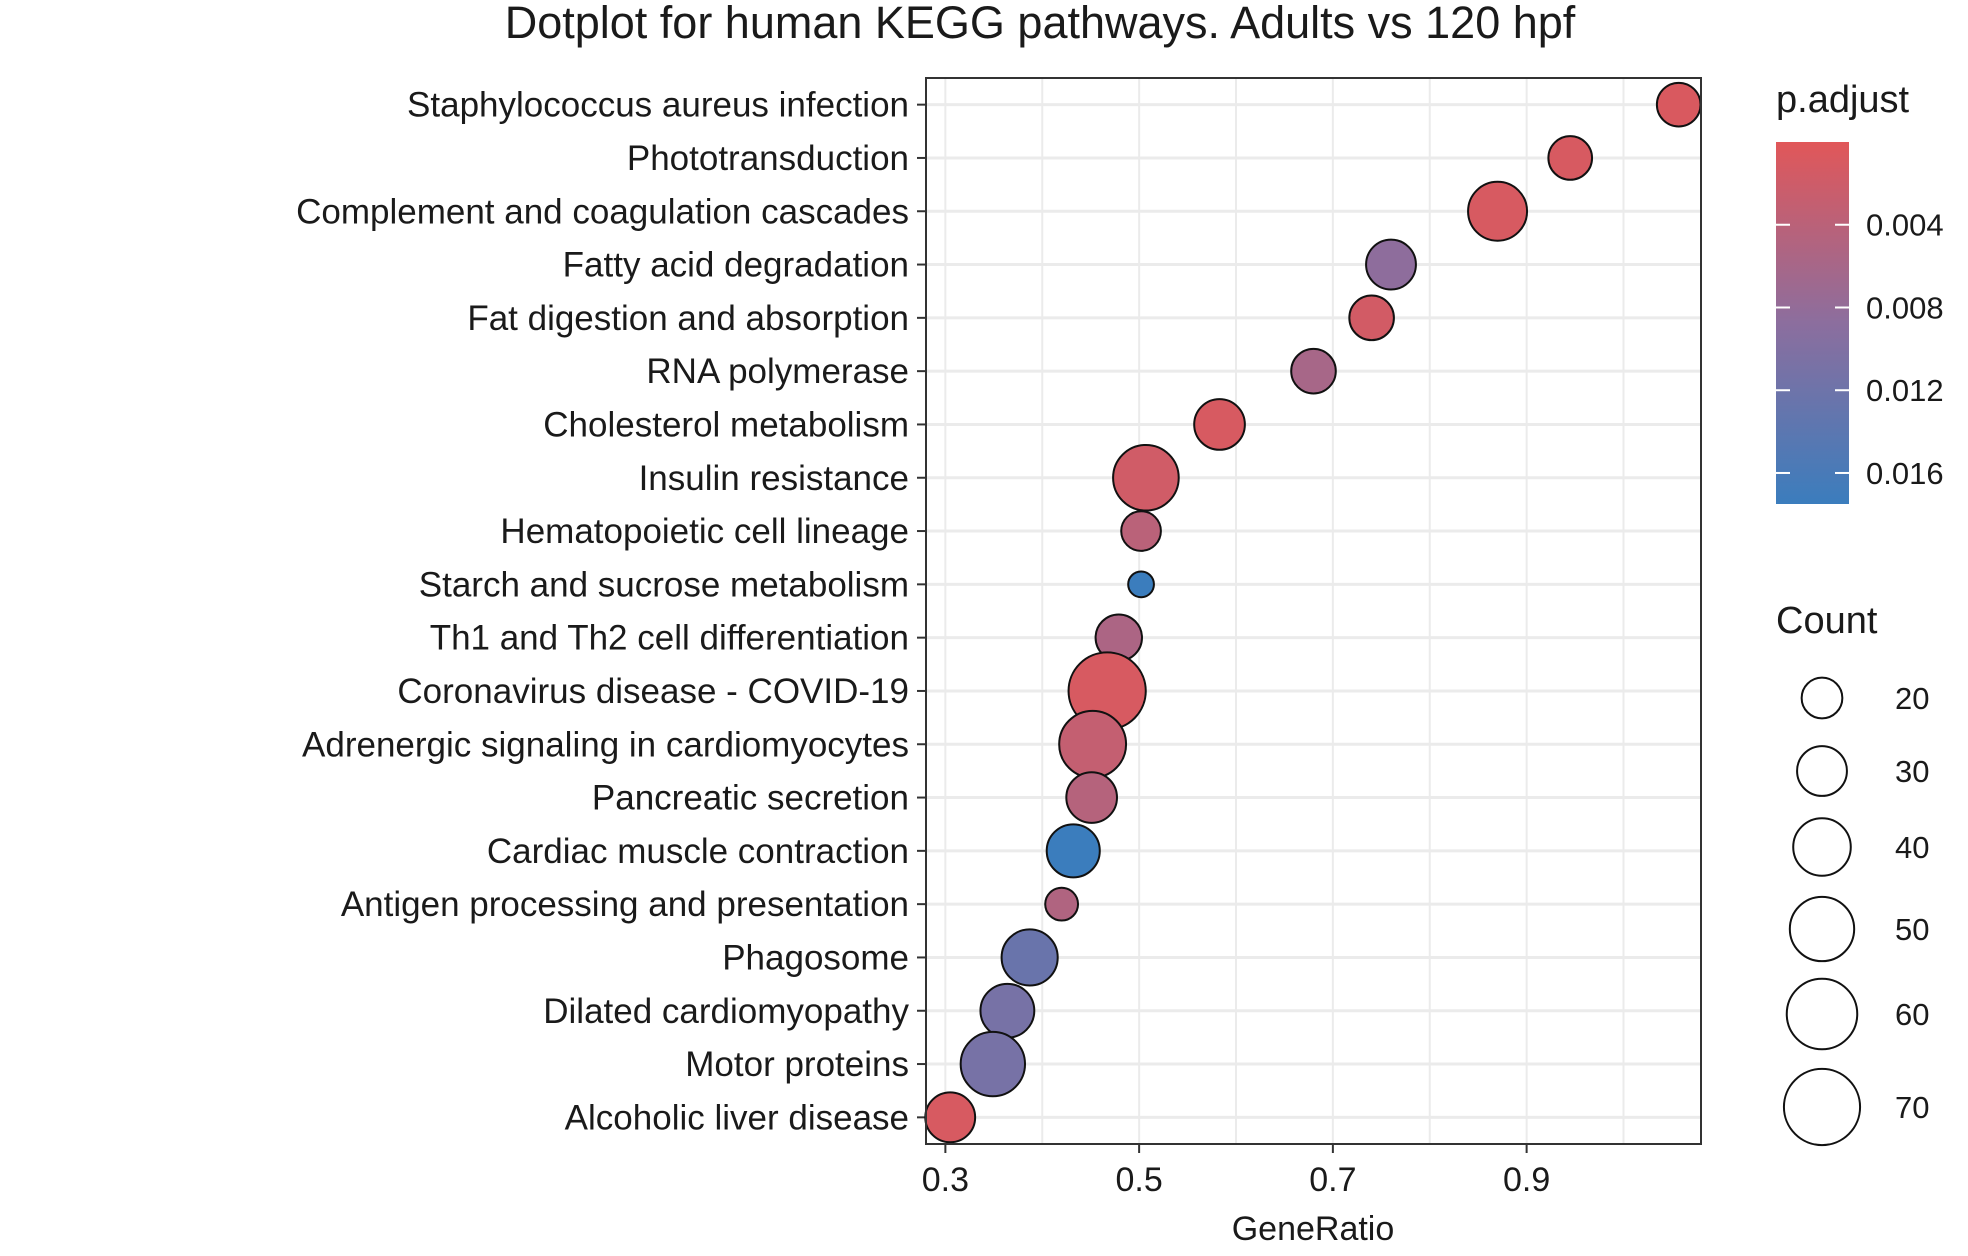  I want to click on color-bar-tick-label: 0.008, so click(1905, 307).